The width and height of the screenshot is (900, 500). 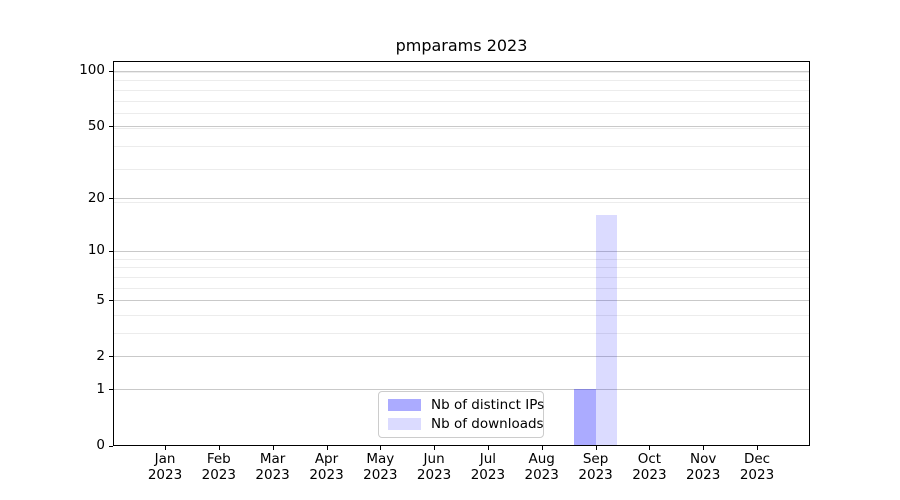 I want to click on x-tick-label-apr-2023: Apr 2023, so click(x=327, y=467).